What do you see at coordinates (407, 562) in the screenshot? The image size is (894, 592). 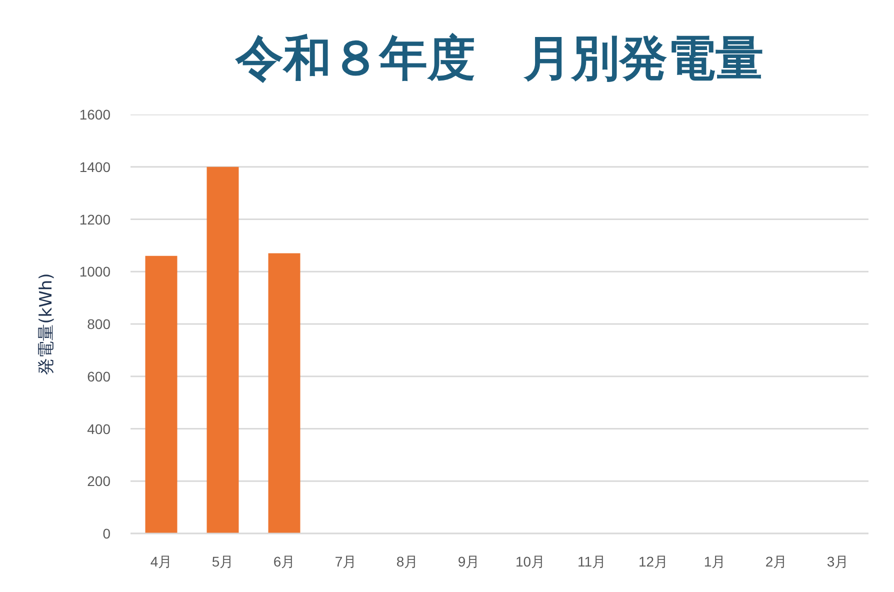 I see `x-tick-label: 8月` at bounding box center [407, 562].